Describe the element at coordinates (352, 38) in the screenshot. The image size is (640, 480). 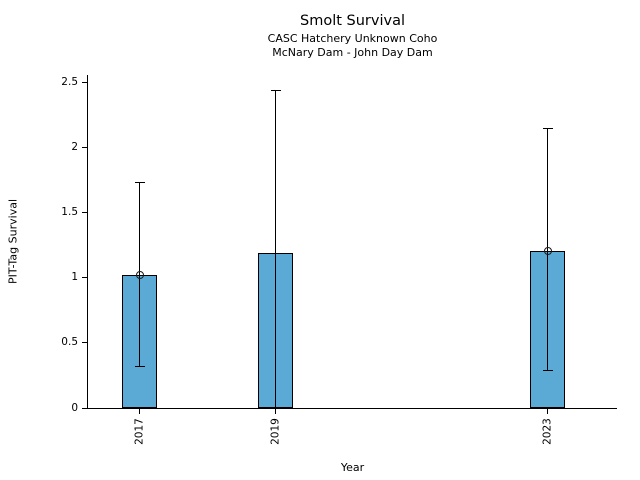
I see `chart-subtitle-line1: CASC Hatchery Unknown Coho` at that location.